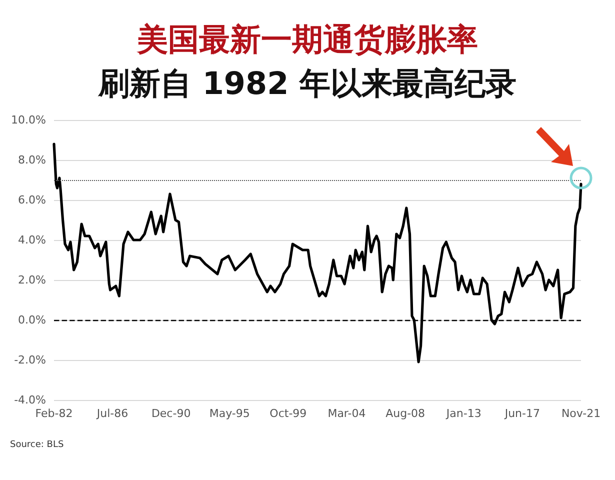 This screenshot has height=480, width=615. I want to click on x-tick-label: Jun-17, so click(522, 413).